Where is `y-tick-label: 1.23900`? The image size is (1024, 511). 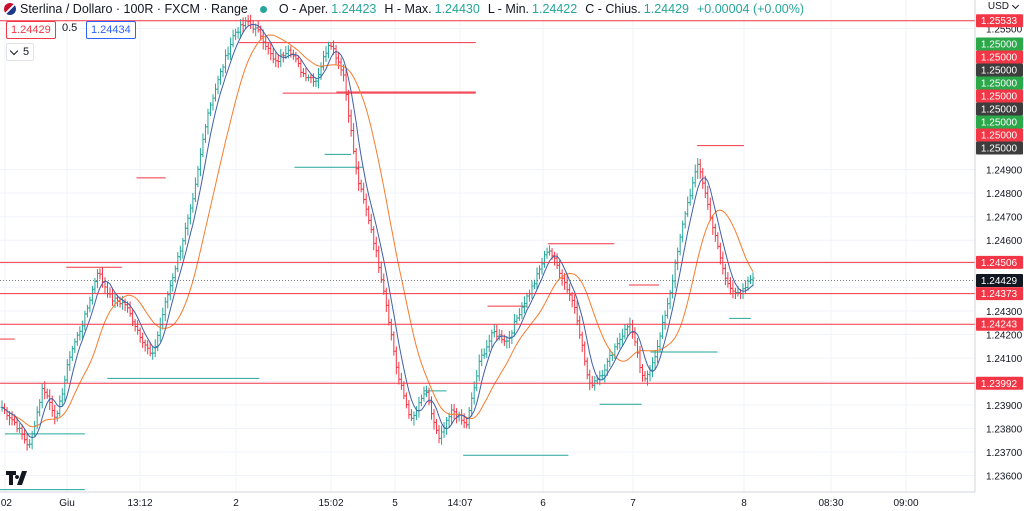 y-tick-label: 1.23900 is located at coordinates (1004, 406).